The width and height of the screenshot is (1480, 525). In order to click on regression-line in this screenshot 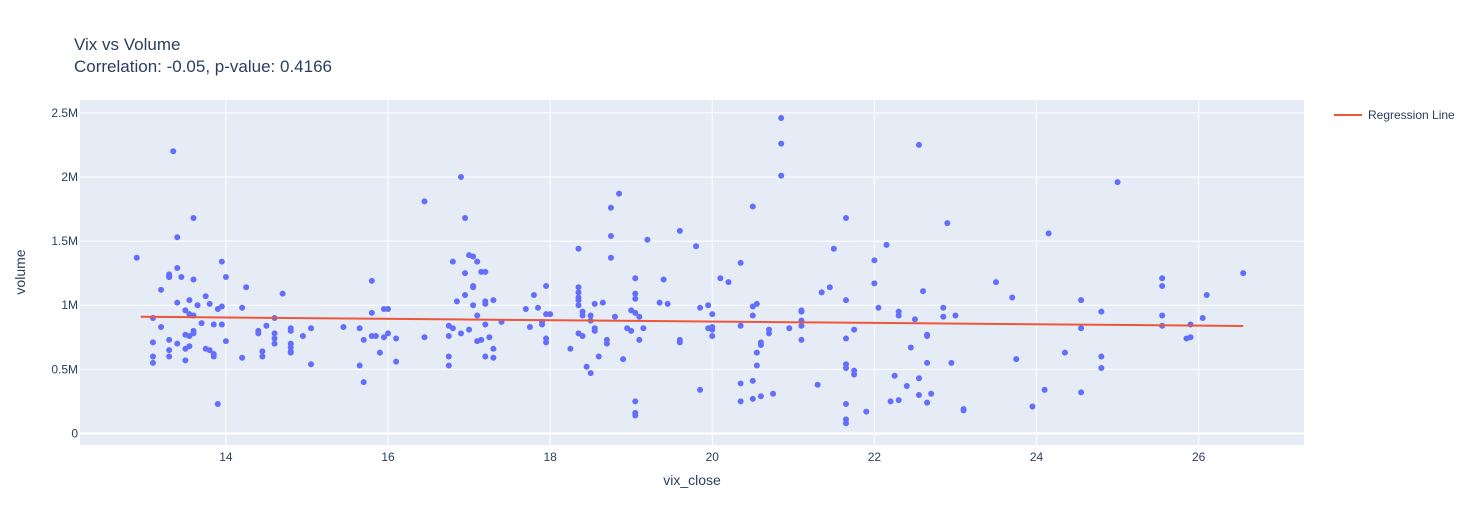, I will do `click(692, 321)`.